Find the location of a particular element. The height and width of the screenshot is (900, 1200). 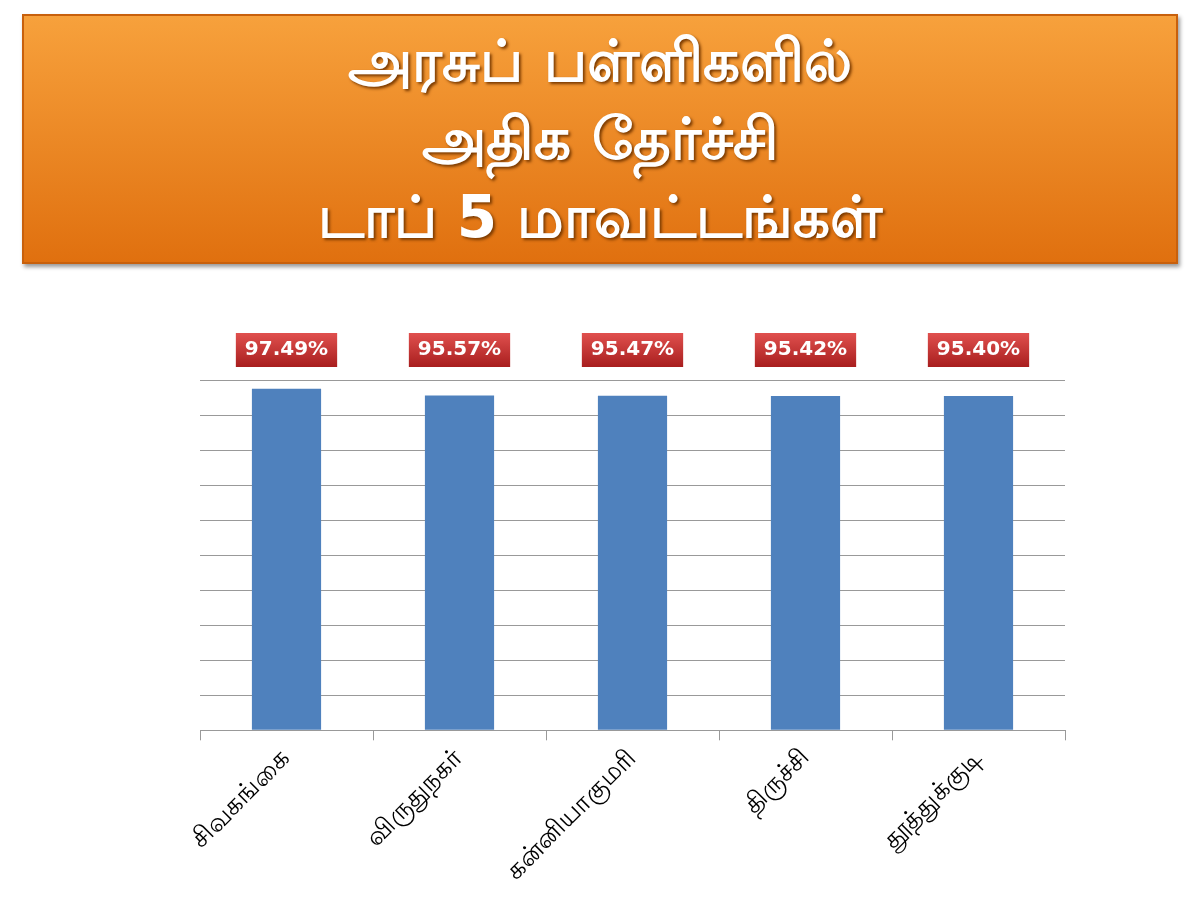

data-label: 95.47% is located at coordinates (632, 348).